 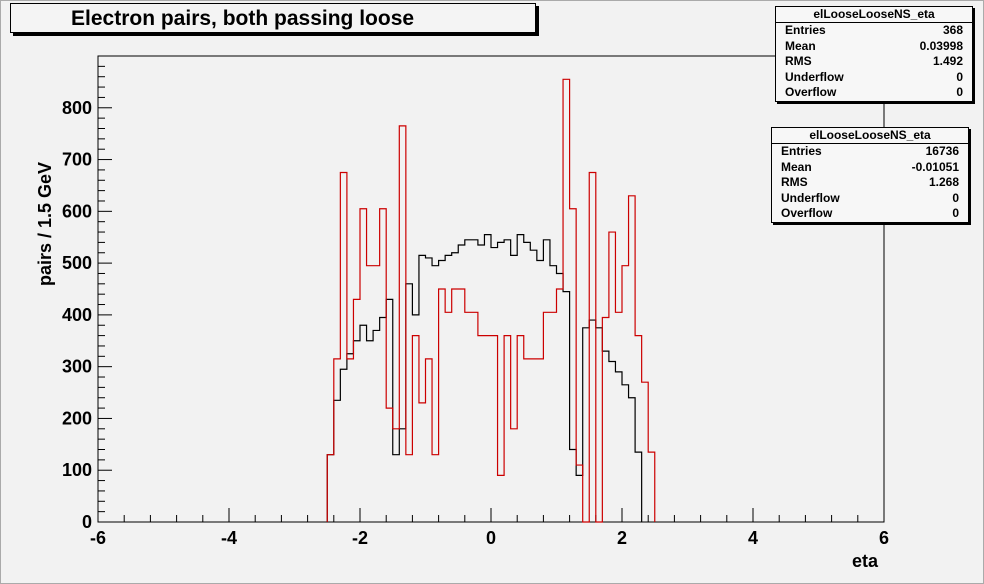 What do you see at coordinates (77, 315) in the screenshot?
I see `y-tick-label: 400` at bounding box center [77, 315].